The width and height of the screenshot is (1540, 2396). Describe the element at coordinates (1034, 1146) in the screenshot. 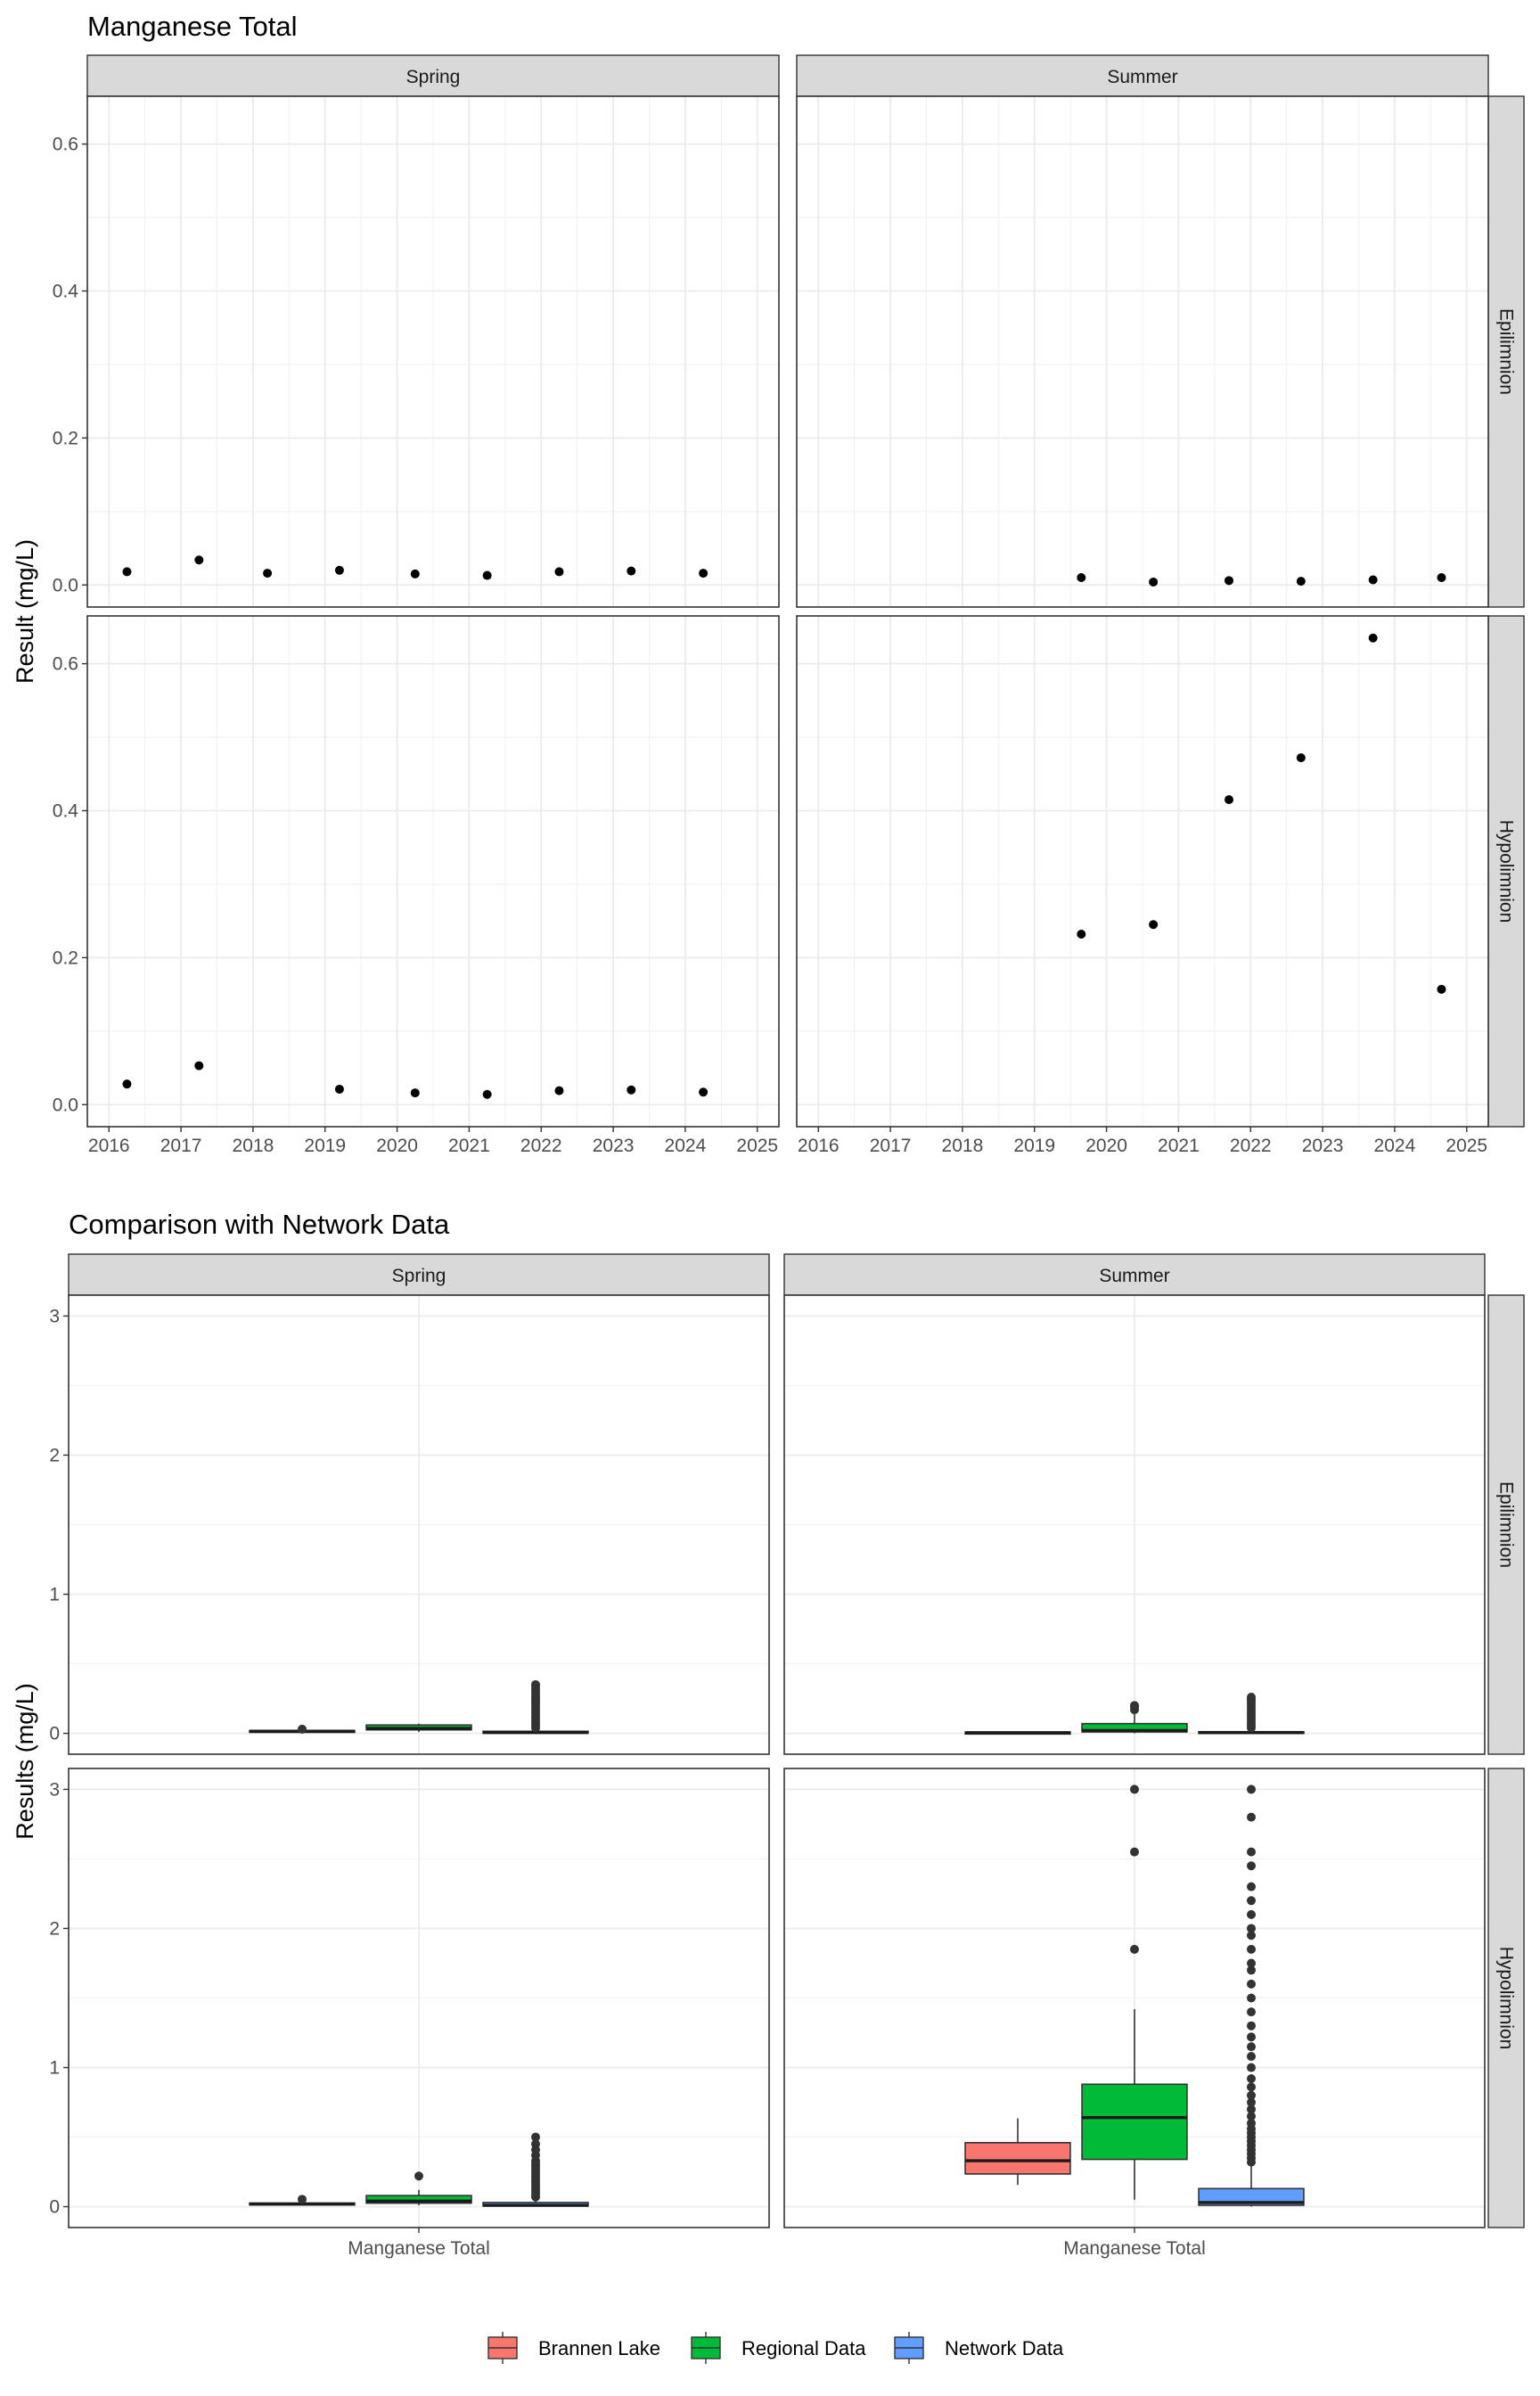

I see `x-tick-label: 2019` at that location.